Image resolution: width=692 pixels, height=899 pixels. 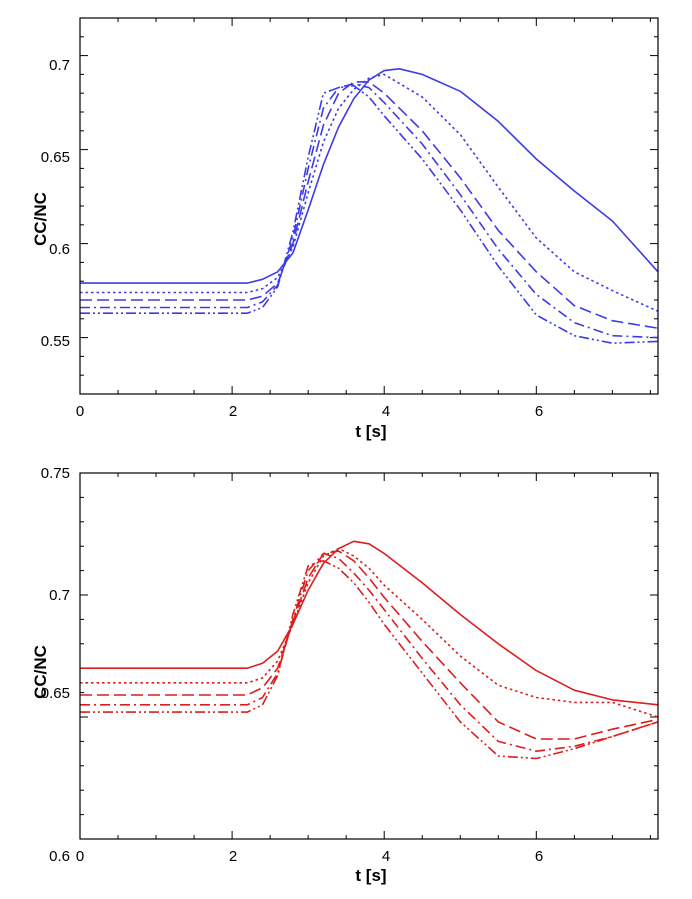 What do you see at coordinates (55, 157) in the screenshot?
I see `top-y-tick-label: 0.65` at bounding box center [55, 157].